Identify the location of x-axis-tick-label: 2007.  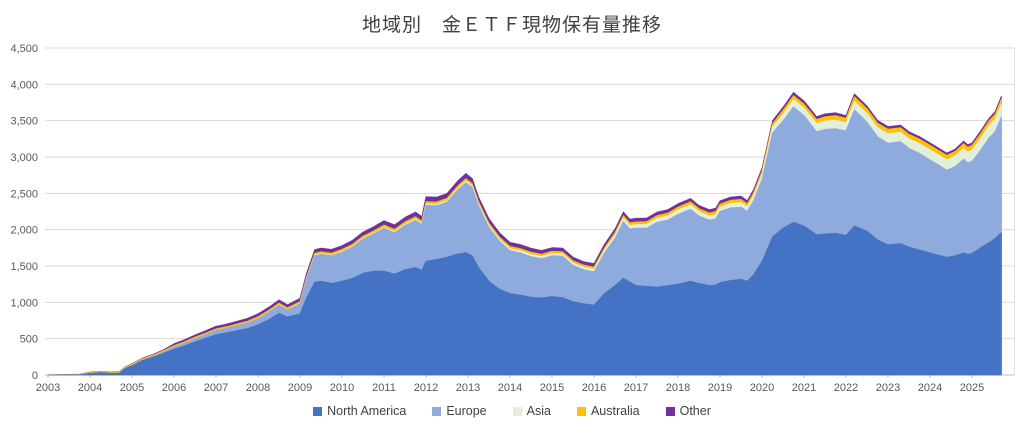
(216, 388).